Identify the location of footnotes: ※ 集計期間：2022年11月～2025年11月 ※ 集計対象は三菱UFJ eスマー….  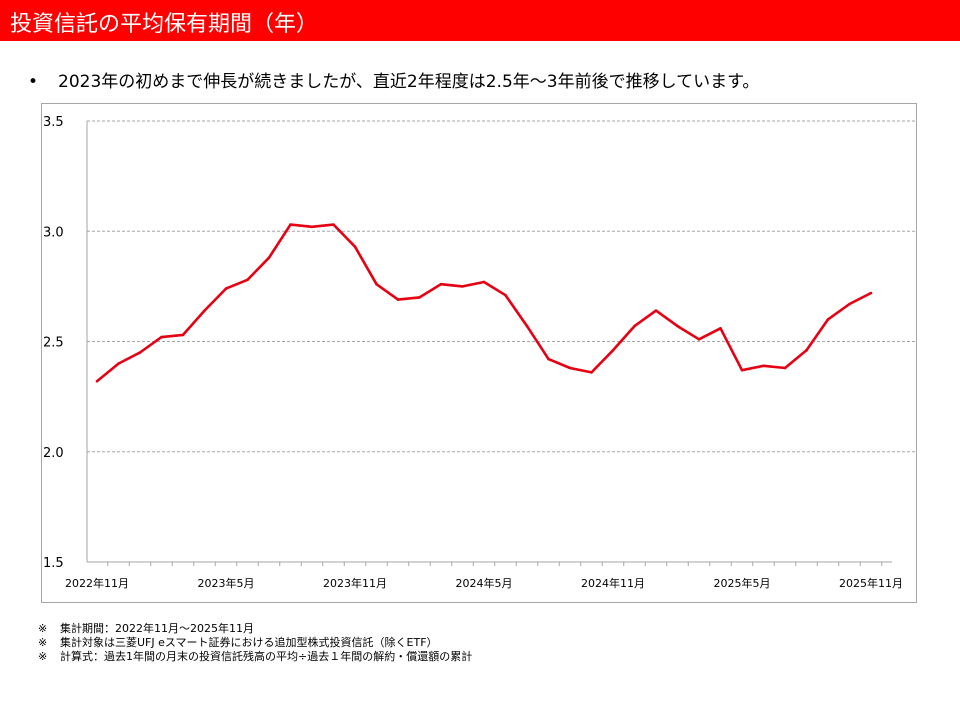
(255, 643).